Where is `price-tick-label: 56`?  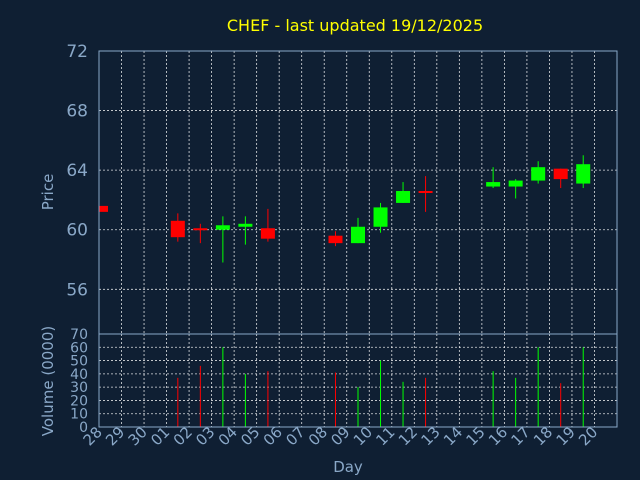
price-tick-label: 56 is located at coordinates (77, 290).